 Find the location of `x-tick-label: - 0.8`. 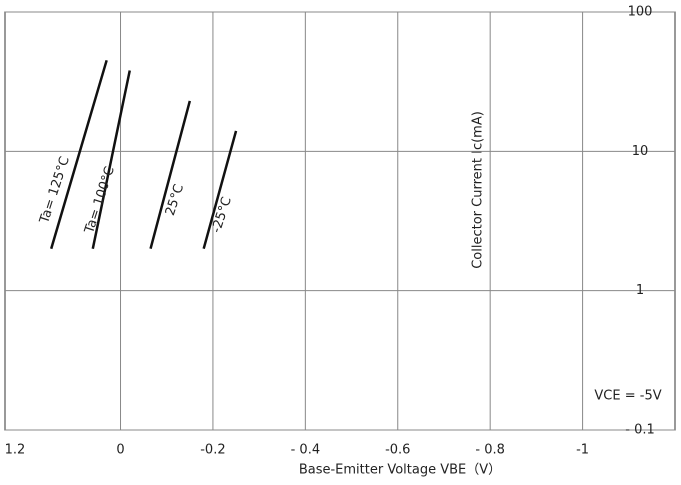

x-tick-label: - 0.8 is located at coordinates (490, 450).